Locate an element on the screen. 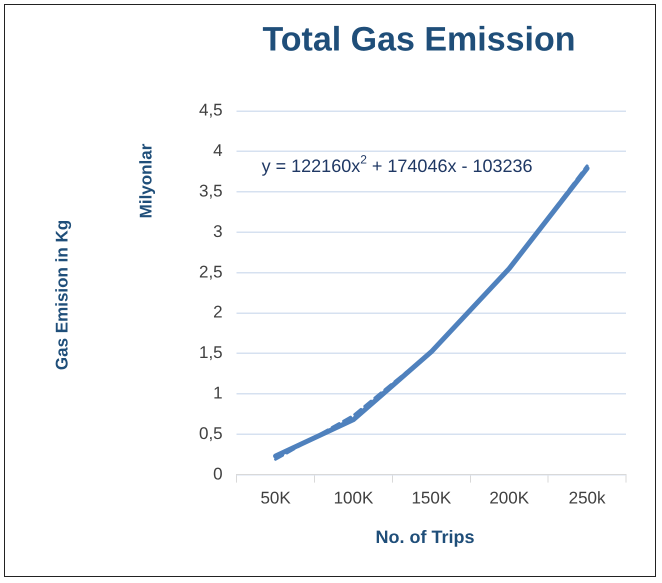 Image resolution: width=662 pixels, height=583 pixels. y-tick-label: 4,5 is located at coordinates (210, 110).